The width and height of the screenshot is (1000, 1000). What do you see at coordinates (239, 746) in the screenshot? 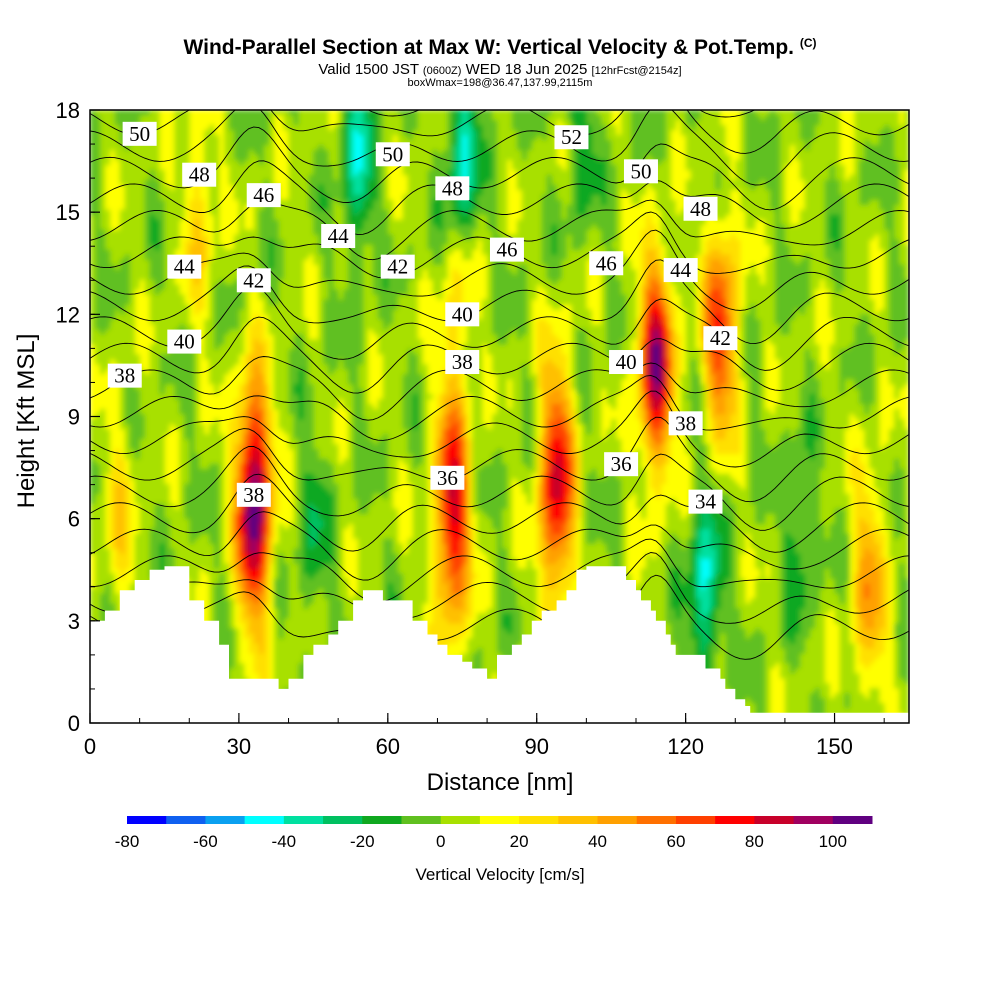
I see `x-tick-label: 30` at bounding box center [239, 746].